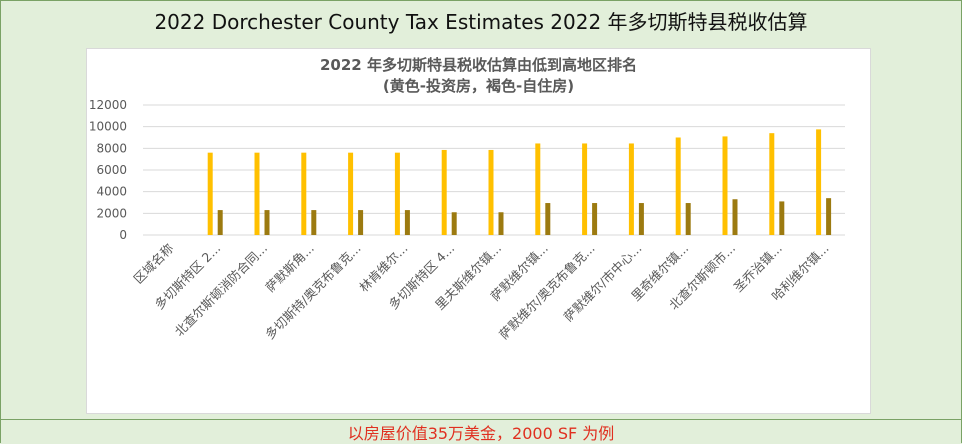  What do you see at coordinates (108, 127) in the screenshot?
I see `y-tick-label: 10000` at bounding box center [108, 127].